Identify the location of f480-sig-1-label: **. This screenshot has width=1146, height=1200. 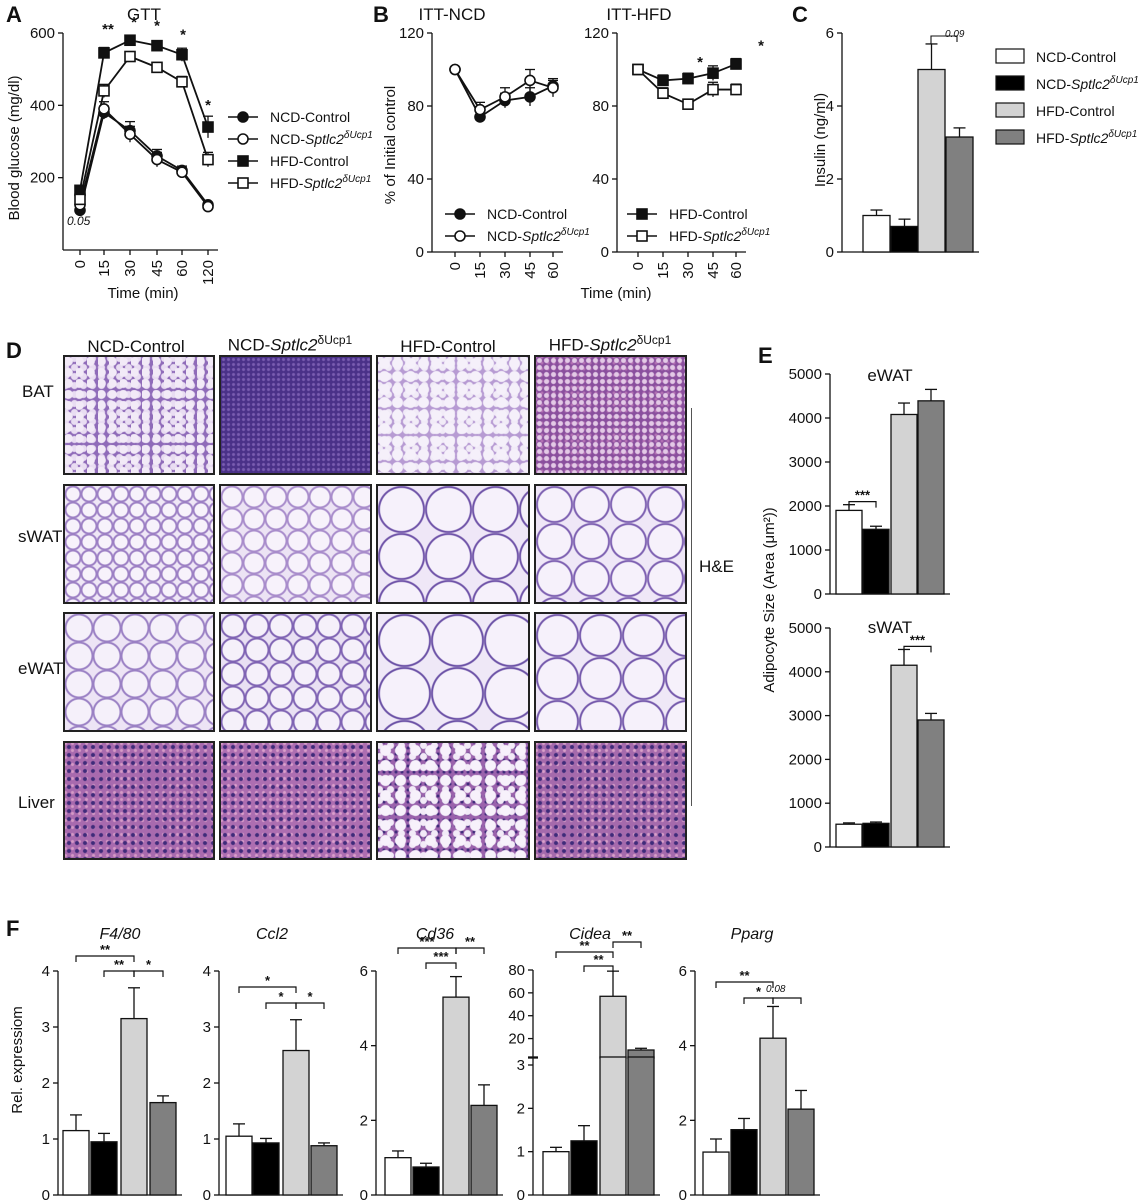
(105, 949).